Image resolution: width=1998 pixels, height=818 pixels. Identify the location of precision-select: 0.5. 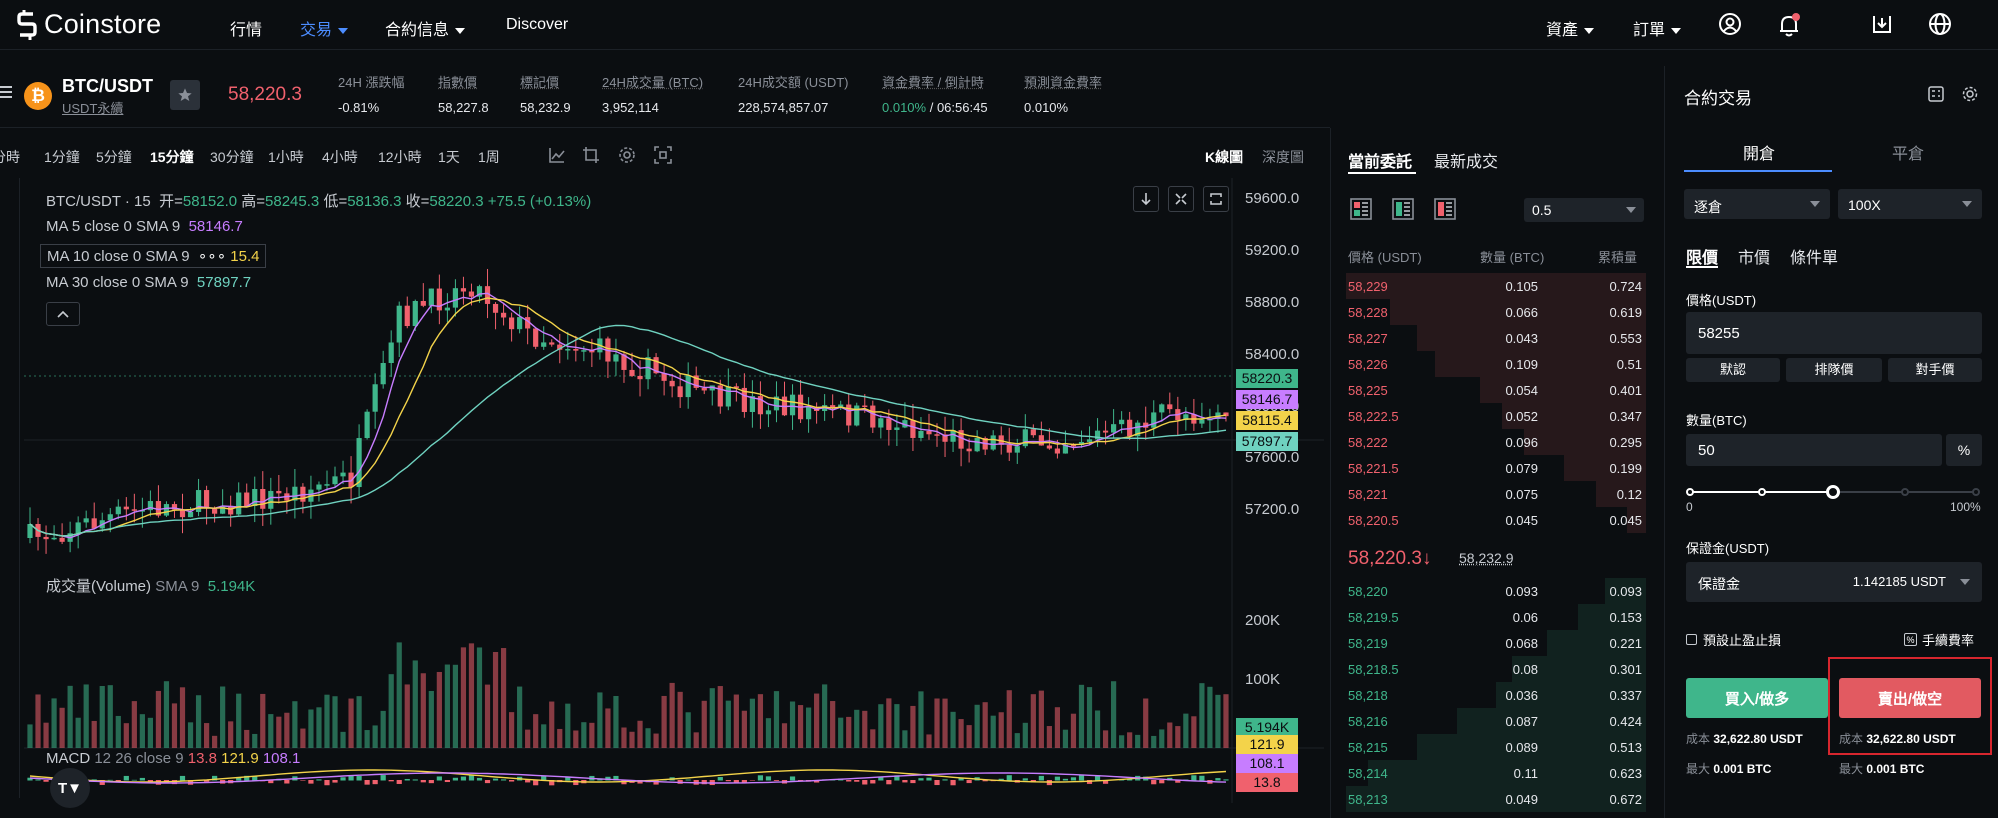
(1584, 210).